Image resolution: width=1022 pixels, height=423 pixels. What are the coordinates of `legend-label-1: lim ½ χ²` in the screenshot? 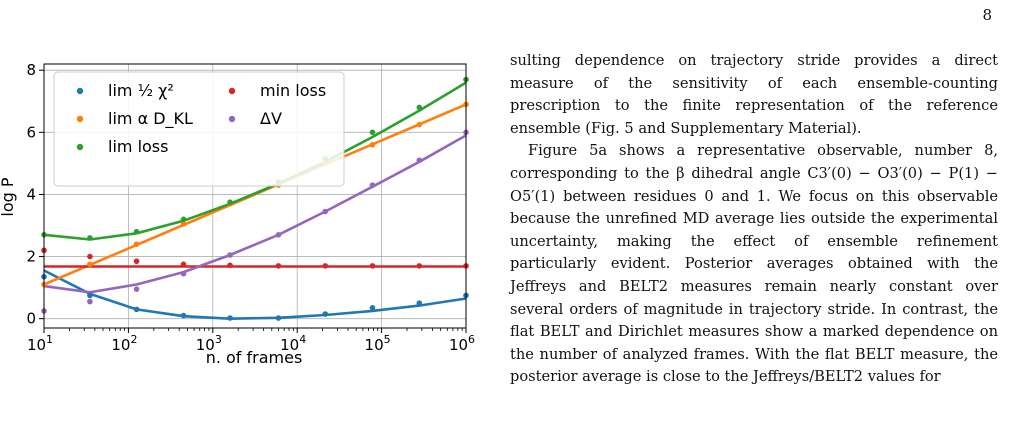 It's located at (141, 90).